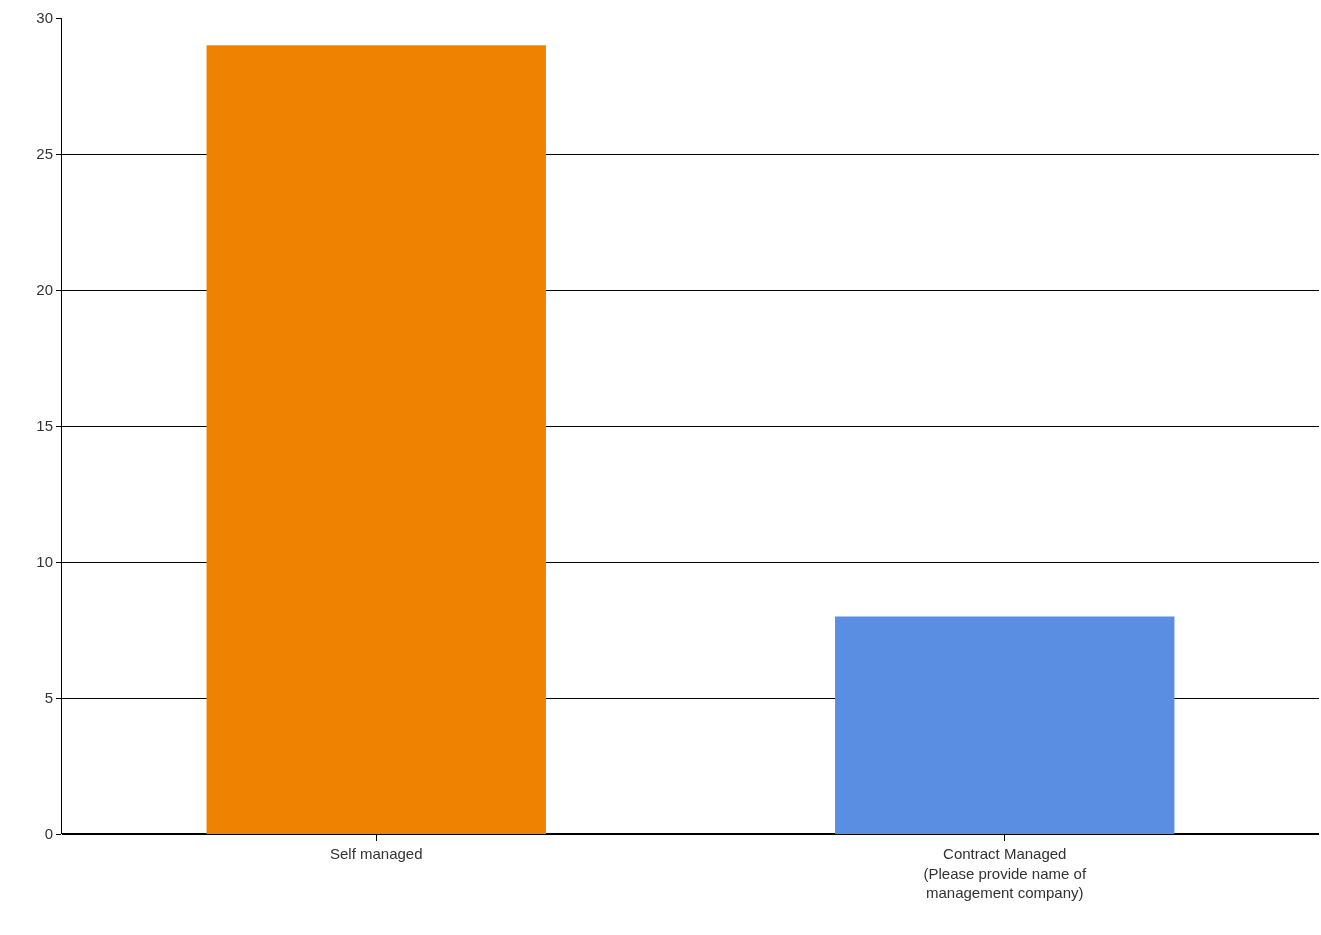 The image size is (1321, 935). Describe the element at coordinates (44, 154) in the screenshot. I see `y-tick-label: 25` at that location.